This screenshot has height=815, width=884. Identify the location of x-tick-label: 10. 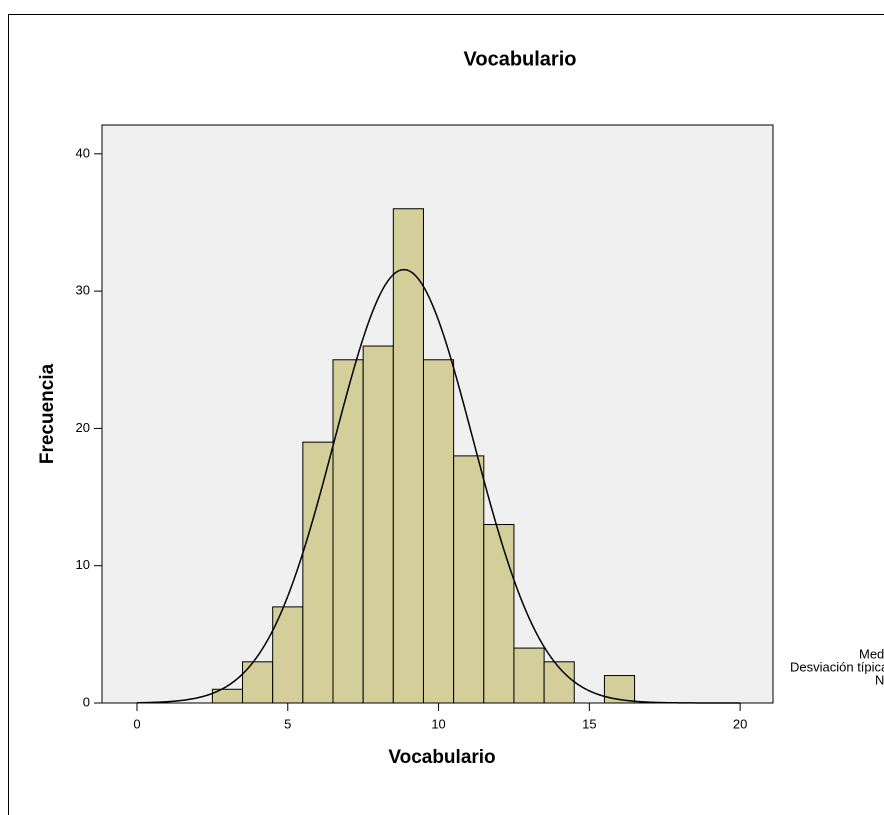
(438, 723).